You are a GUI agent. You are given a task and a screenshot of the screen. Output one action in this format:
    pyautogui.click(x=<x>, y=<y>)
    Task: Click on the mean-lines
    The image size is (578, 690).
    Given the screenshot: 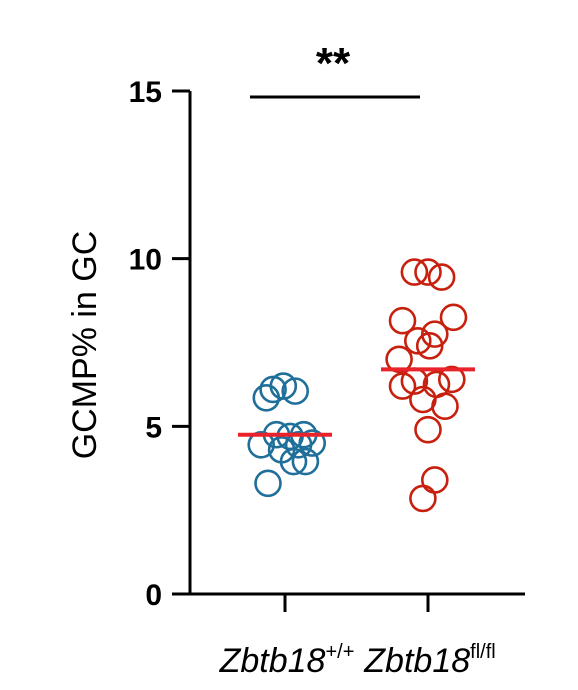 What is the action you would take?
    pyautogui.click(x=356, y=402)
    